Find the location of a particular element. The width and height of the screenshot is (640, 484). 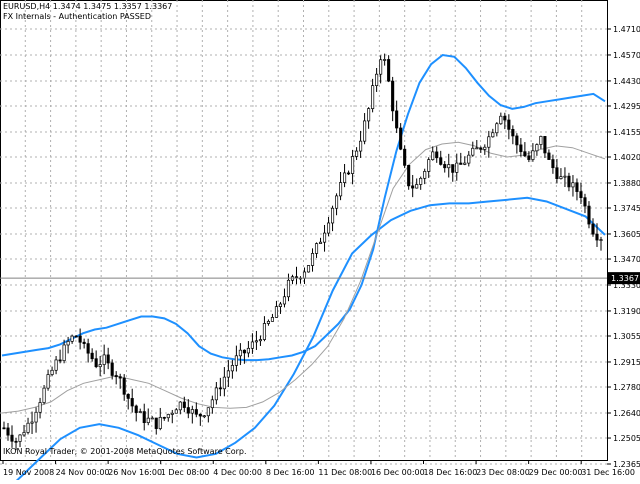

price-tick-label: 1.2780 is located at coordinates (626, 387).